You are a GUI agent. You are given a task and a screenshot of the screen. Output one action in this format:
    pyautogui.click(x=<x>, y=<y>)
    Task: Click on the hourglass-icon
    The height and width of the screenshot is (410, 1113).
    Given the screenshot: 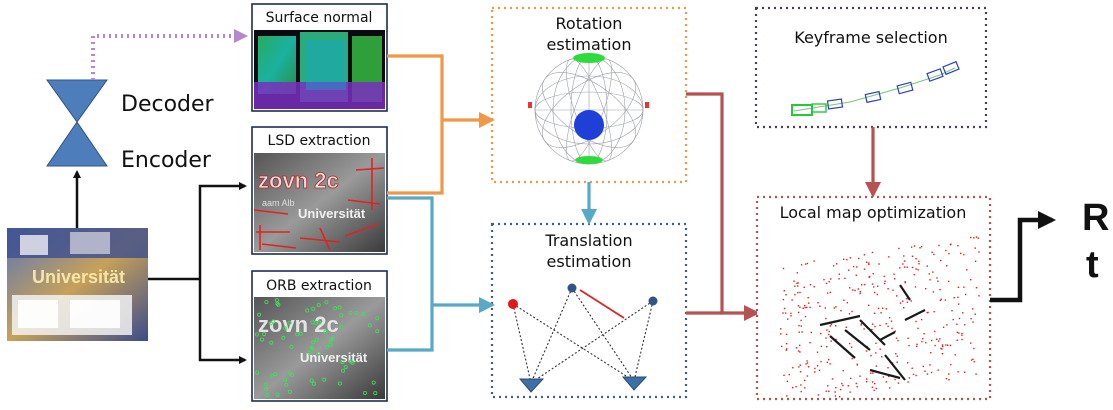 What is the action you would take?
    pyautogui.click(x=77, y=123)
    